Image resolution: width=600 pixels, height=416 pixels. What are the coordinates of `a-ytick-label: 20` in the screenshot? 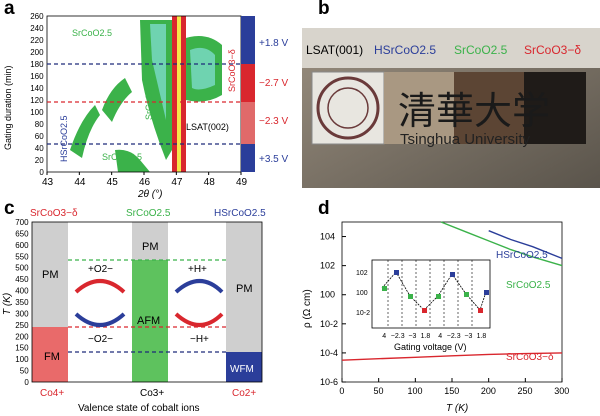 It's located at (39, 160).